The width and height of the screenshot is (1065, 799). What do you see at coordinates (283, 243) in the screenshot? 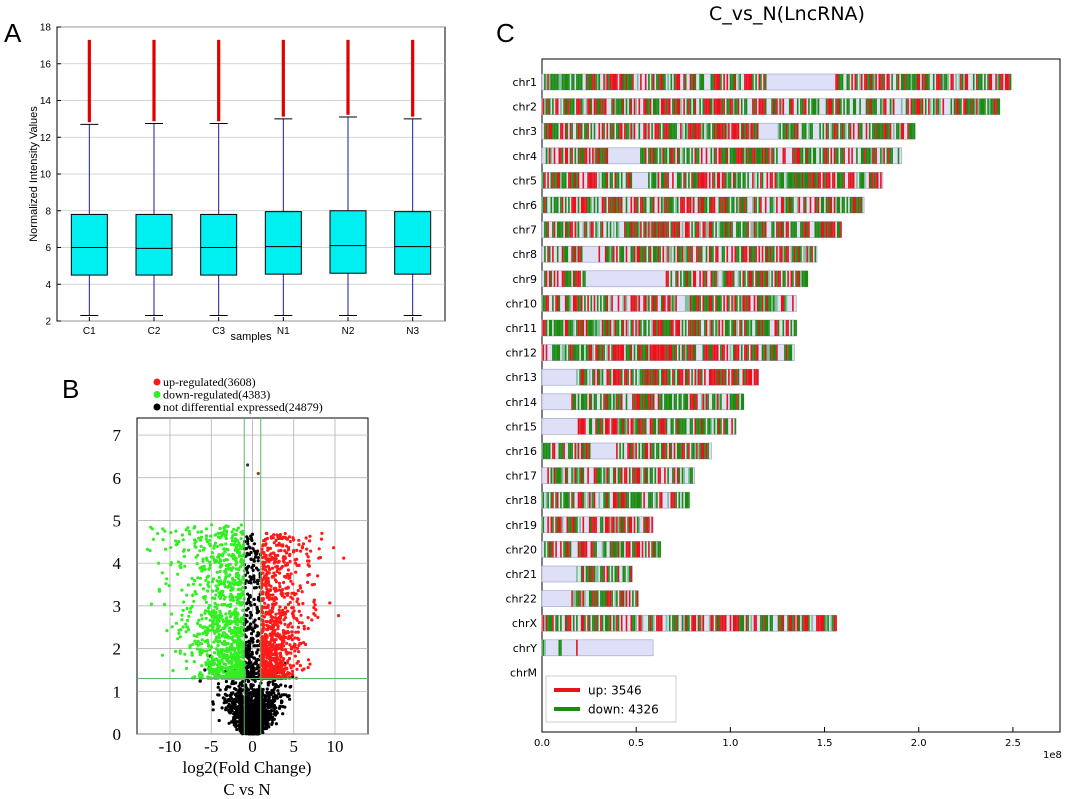
I see `boxplot-iqr-box` at bounding box center [283, 243].